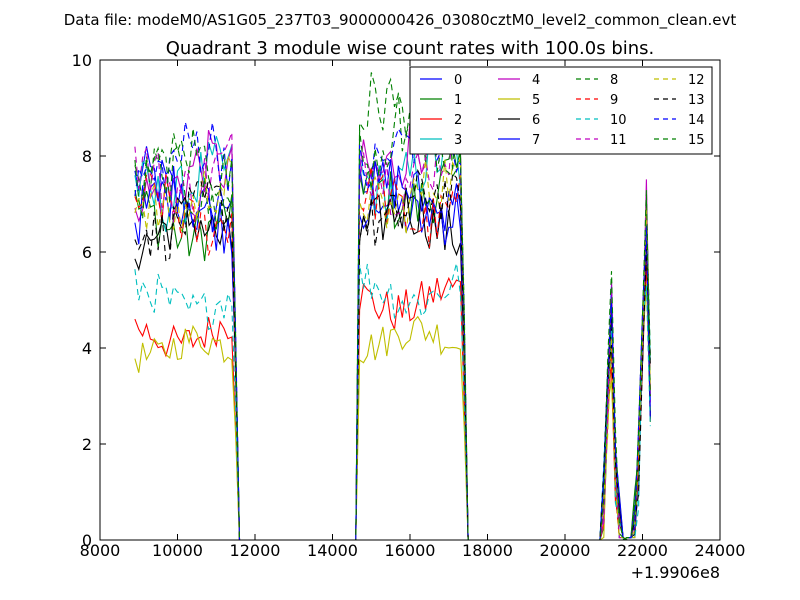  What do you see at coordinates (458, 120) in the screenshot?
I see `legend-label-2: 2` at bounding box center [458, 120].